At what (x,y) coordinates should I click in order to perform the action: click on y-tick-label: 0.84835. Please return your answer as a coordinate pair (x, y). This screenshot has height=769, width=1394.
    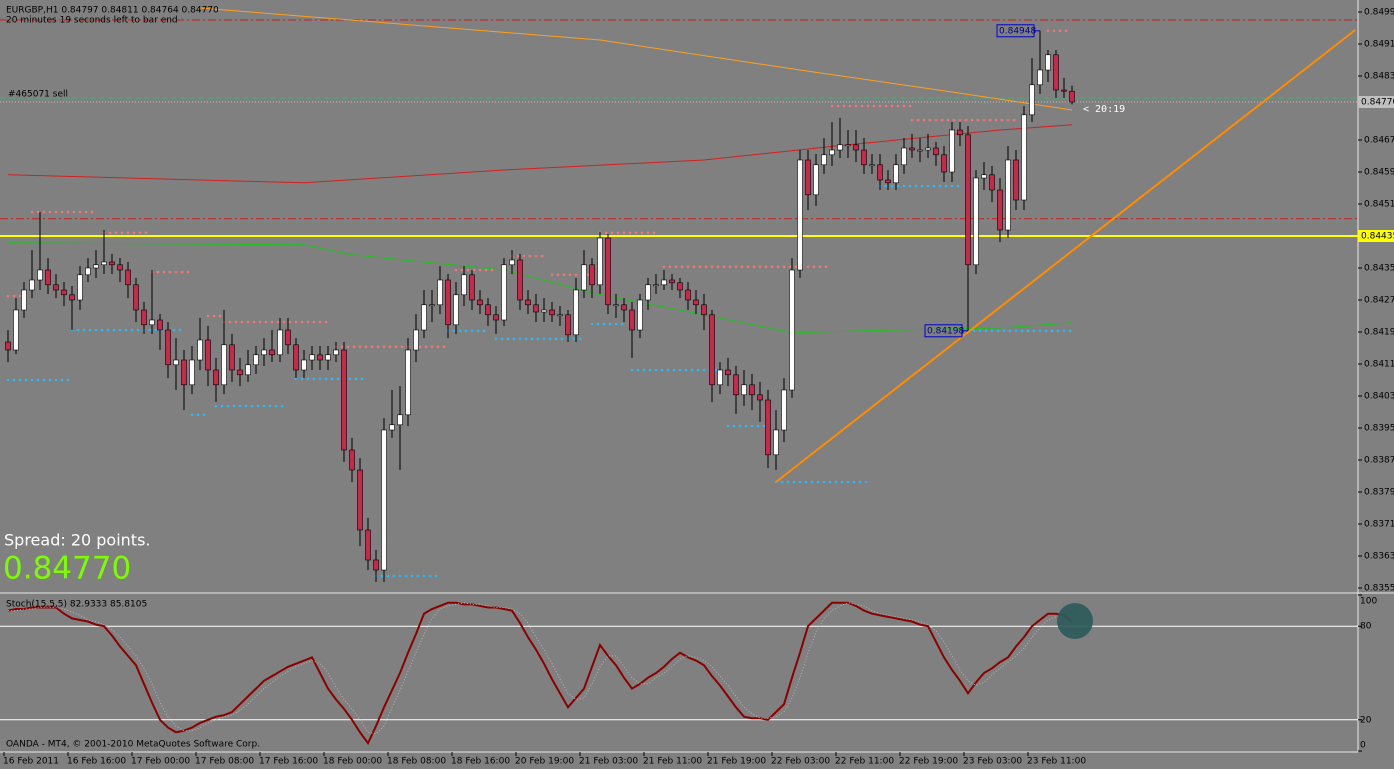
    Looking at the image, I should click on (1379, 77).